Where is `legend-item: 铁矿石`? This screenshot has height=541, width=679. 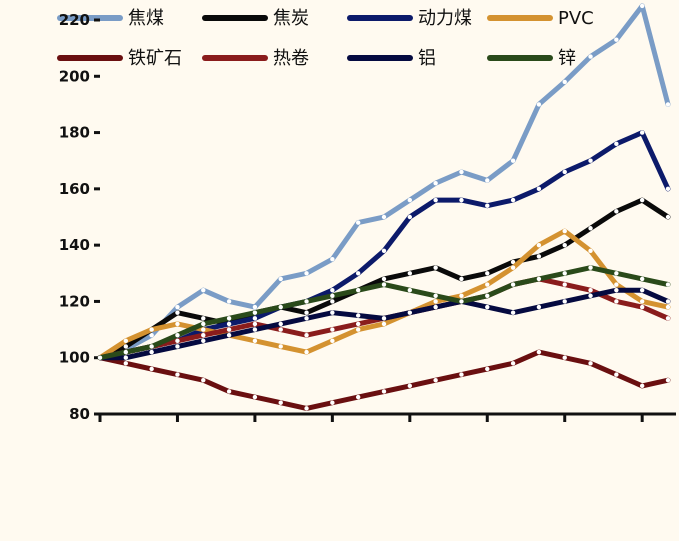 legend-item: 铁矿石 is located at coordinates (119, 58).